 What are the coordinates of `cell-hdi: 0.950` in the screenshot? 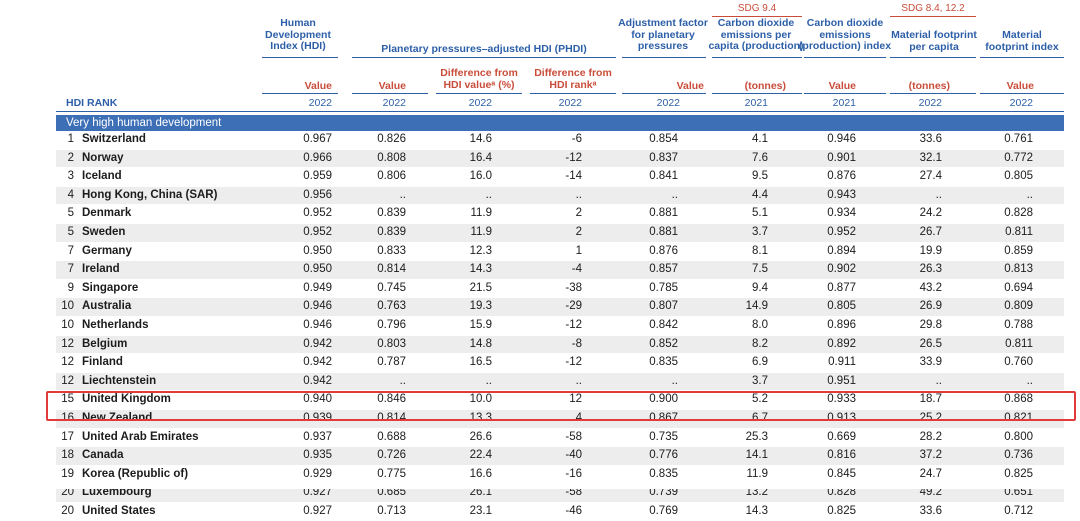 It's located at (317, 269).